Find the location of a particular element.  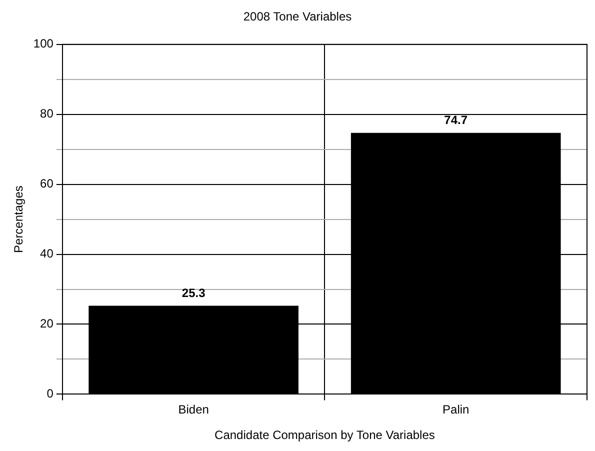

data-label: 74.7 is located at coordinates (456, 120).